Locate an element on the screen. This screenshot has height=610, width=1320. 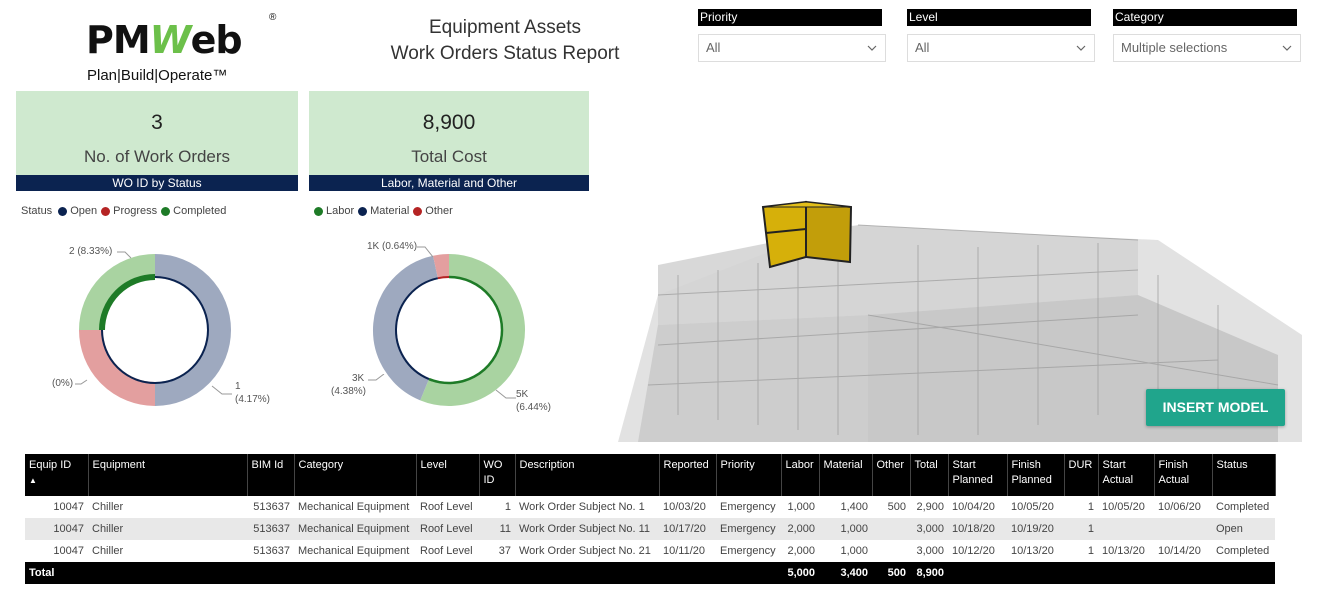
table-cell: 10/03/20 is located at coordinates (687, 507).